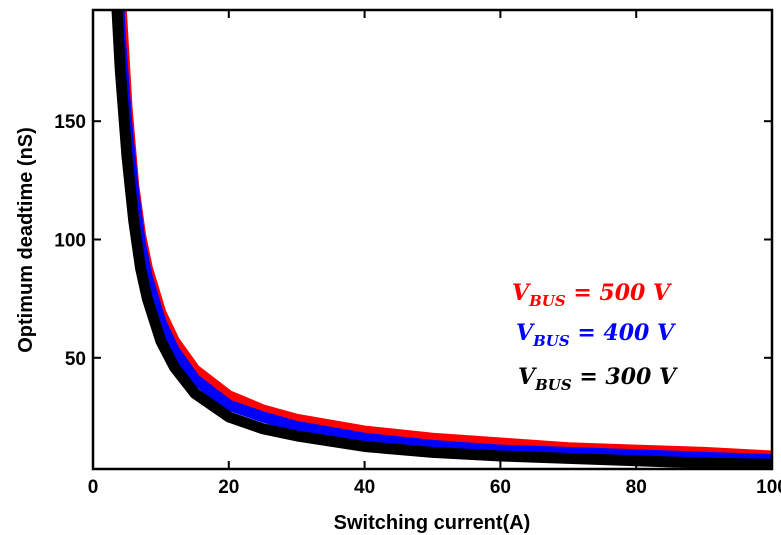  I want to click on legend-entry: VBUS = 500 V, so click(592, 295).